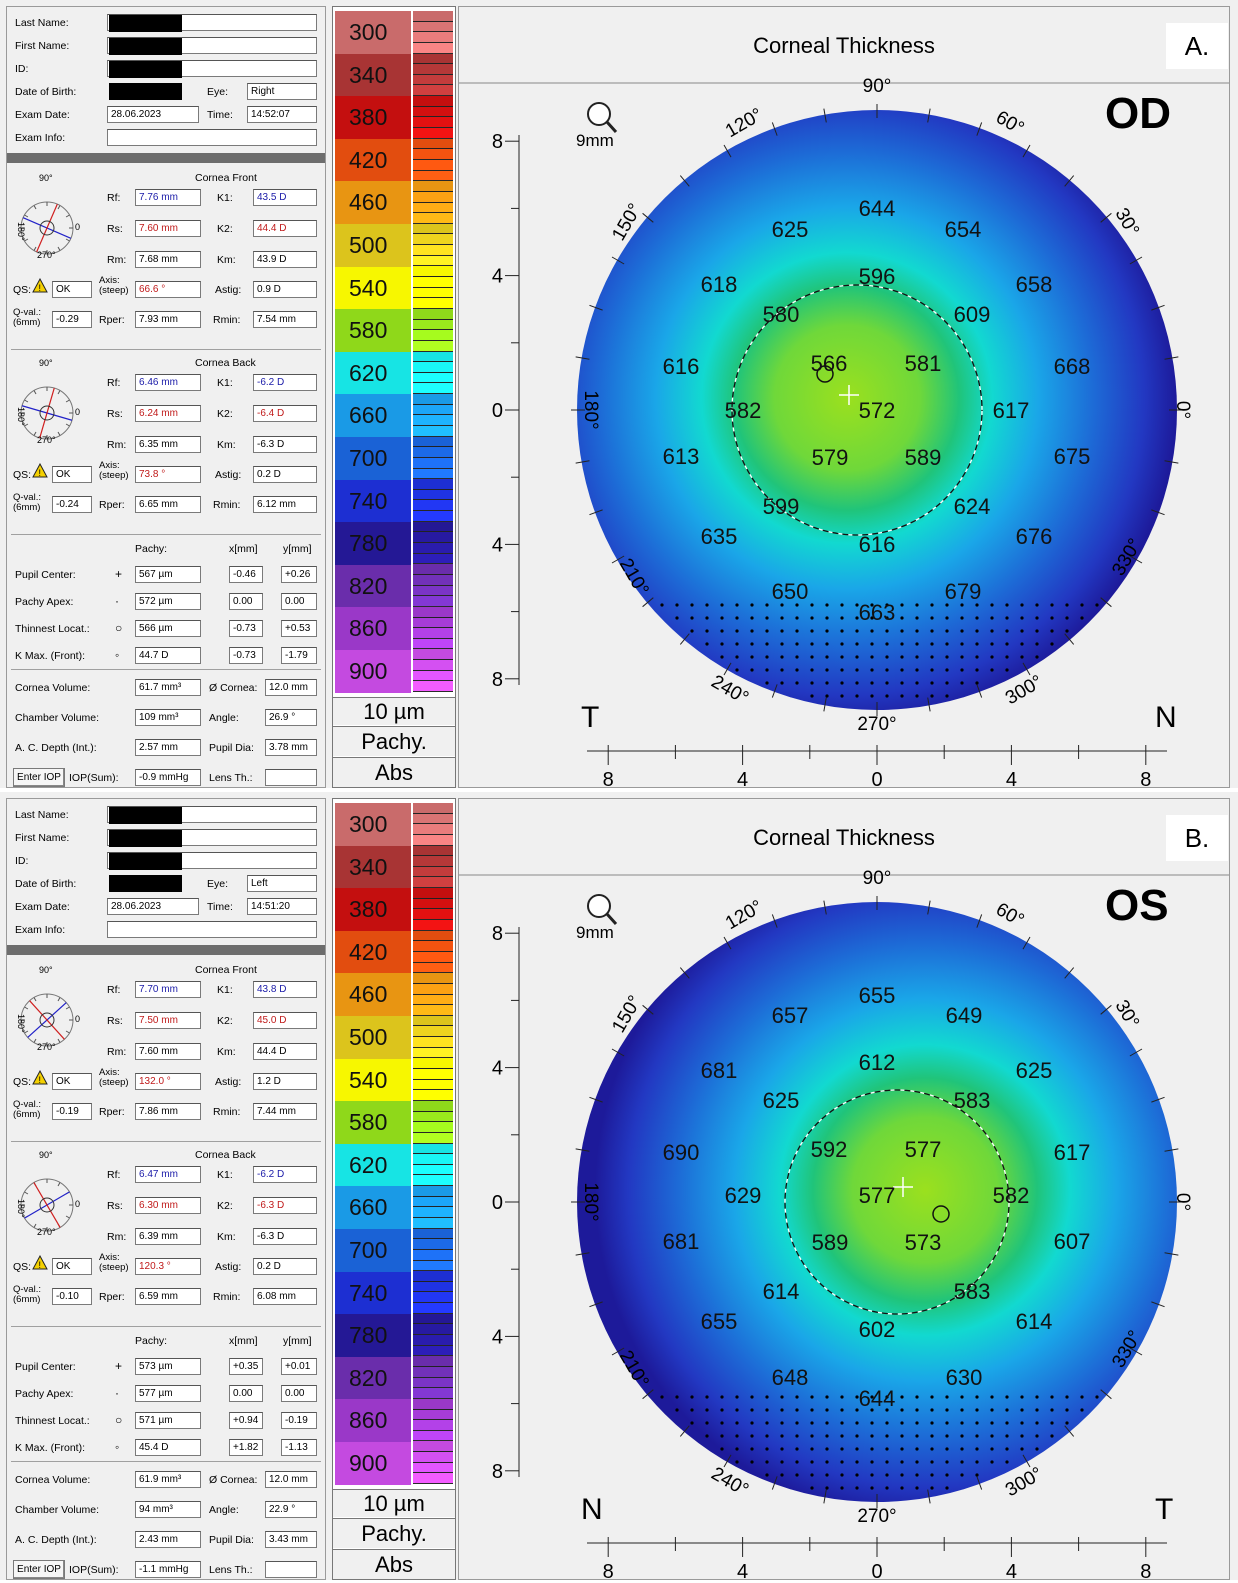 The height and width of the screenshot is (1583, 1238). I want to click on km-field: -6.3 D, so click(285, 1236).